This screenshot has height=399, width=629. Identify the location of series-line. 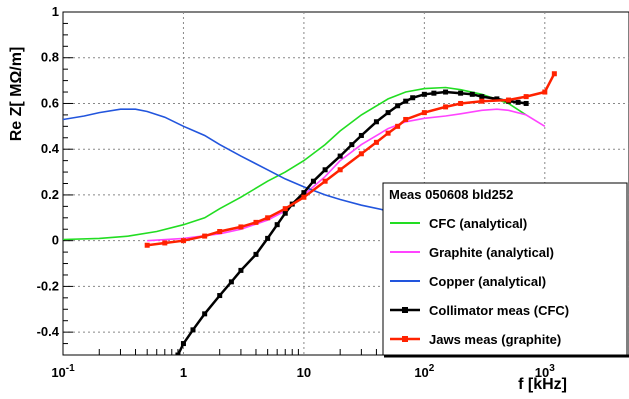
(234, 161).